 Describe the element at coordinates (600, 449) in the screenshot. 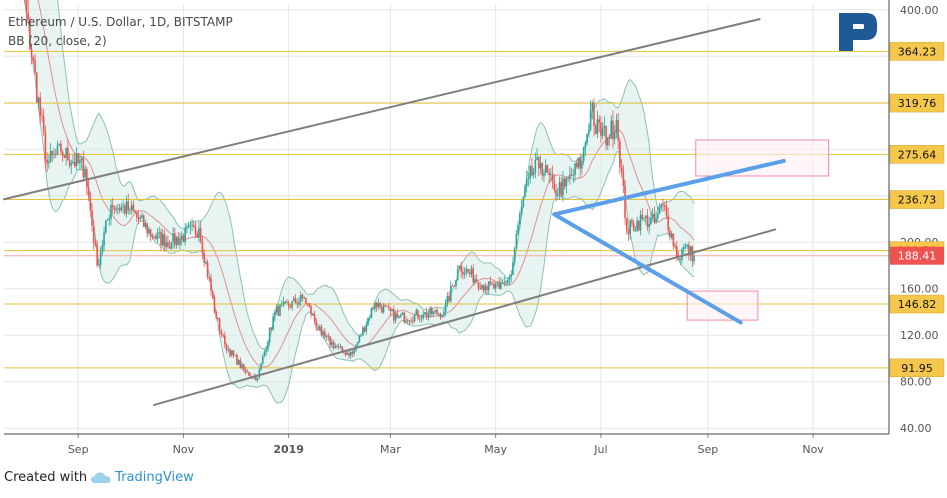

I see `x-tick-label: Jul` at that location.